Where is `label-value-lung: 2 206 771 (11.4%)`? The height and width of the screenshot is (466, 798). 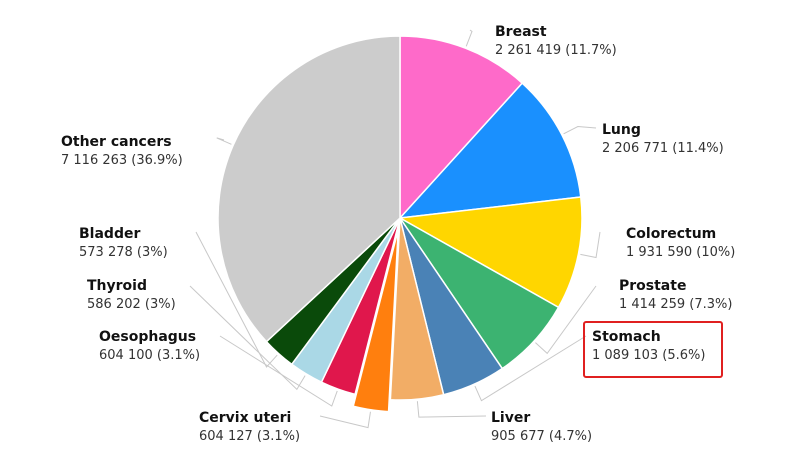 label-value-lung: 2 206 771 (11.4%) is located at coordinates (663, 148).